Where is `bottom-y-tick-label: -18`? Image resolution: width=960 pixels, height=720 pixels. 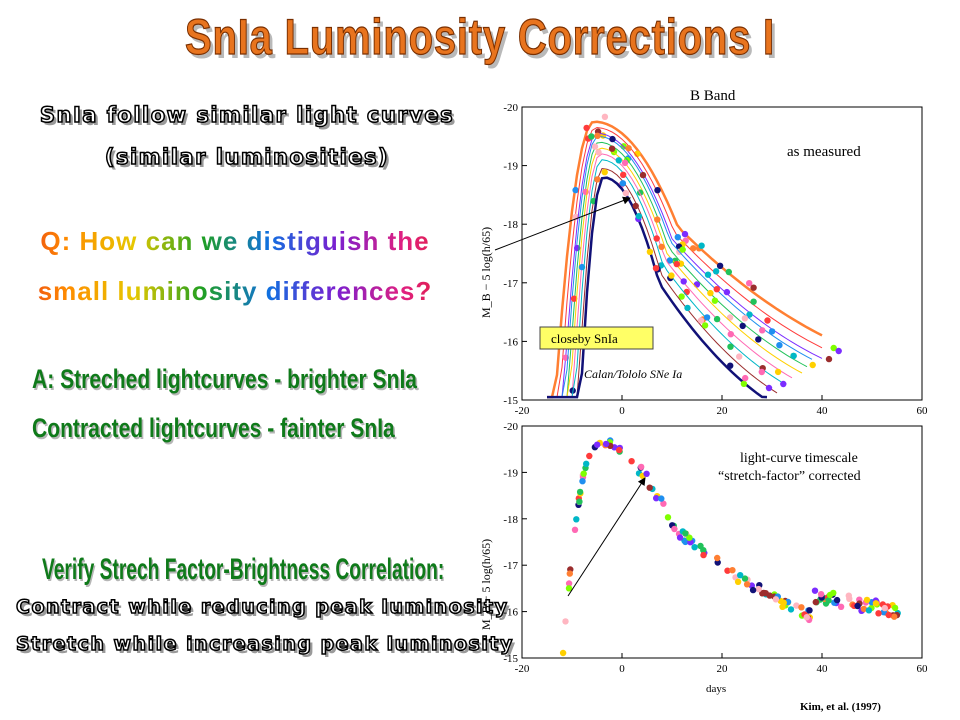 bottom-y-tick-label: -18 is located at coordinates (510, 520).